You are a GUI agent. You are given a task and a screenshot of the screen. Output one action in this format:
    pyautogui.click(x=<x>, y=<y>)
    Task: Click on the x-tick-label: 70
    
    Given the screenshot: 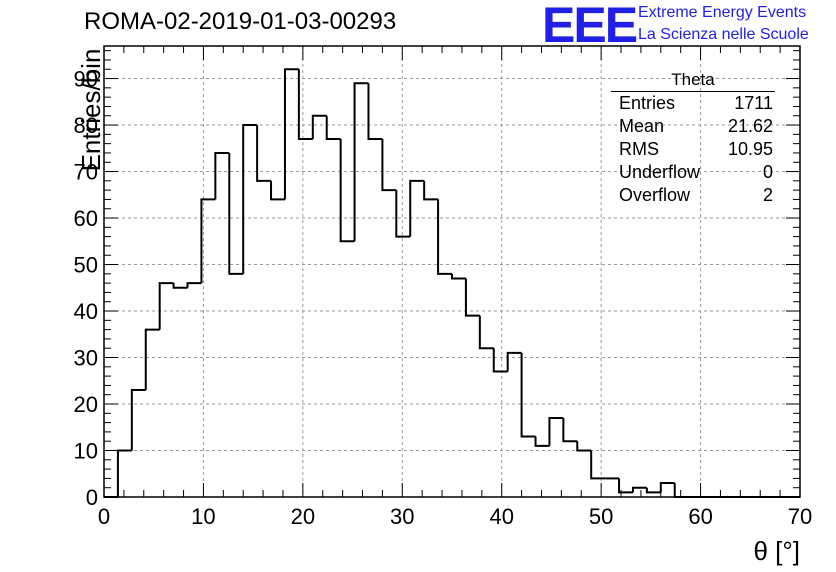 What is the action you would take?
    pyautogui.click(x=800, y=516)
    